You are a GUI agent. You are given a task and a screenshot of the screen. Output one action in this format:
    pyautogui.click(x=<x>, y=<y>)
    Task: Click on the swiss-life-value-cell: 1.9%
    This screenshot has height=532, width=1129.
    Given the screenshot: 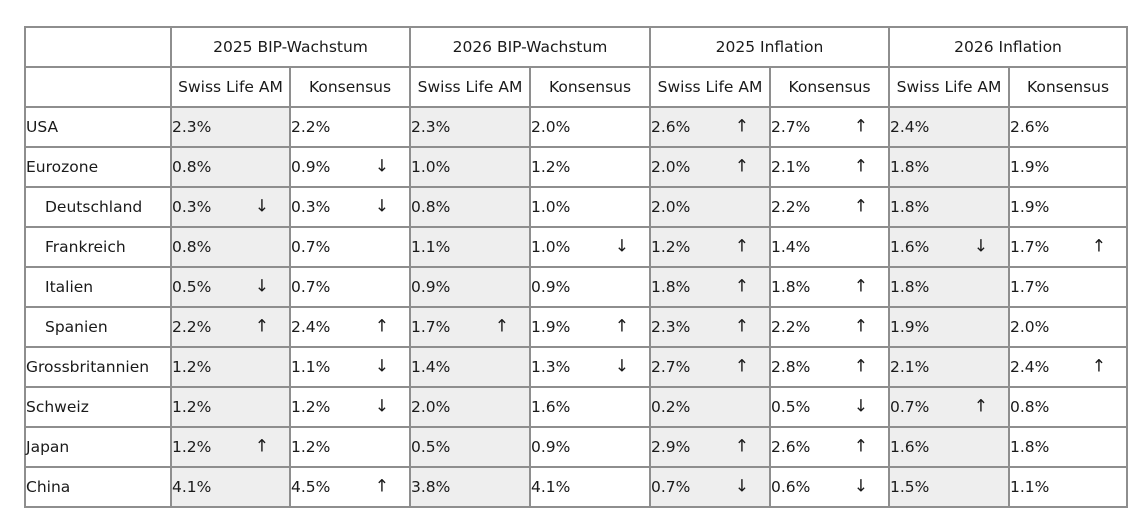 What is the action you would take?
    pyautogui.click(x=949, y=327)
    